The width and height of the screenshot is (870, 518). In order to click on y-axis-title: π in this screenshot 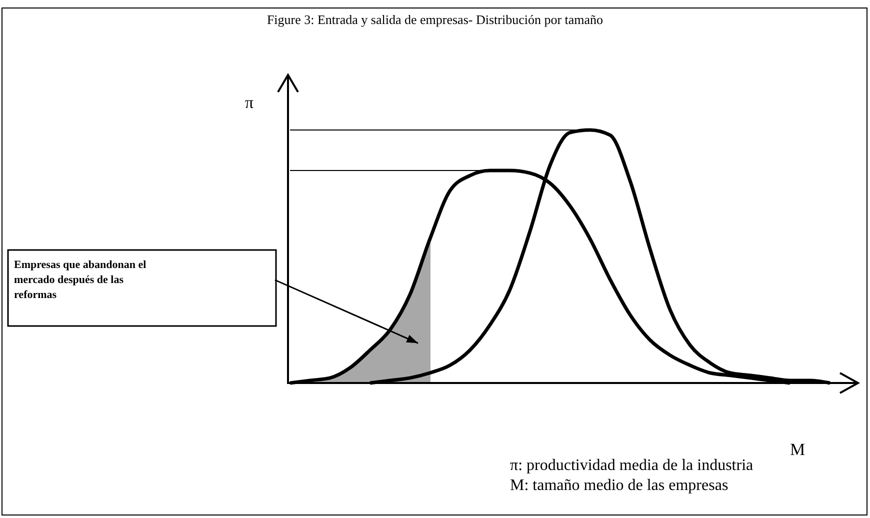, I will do `click(249, 102)`.